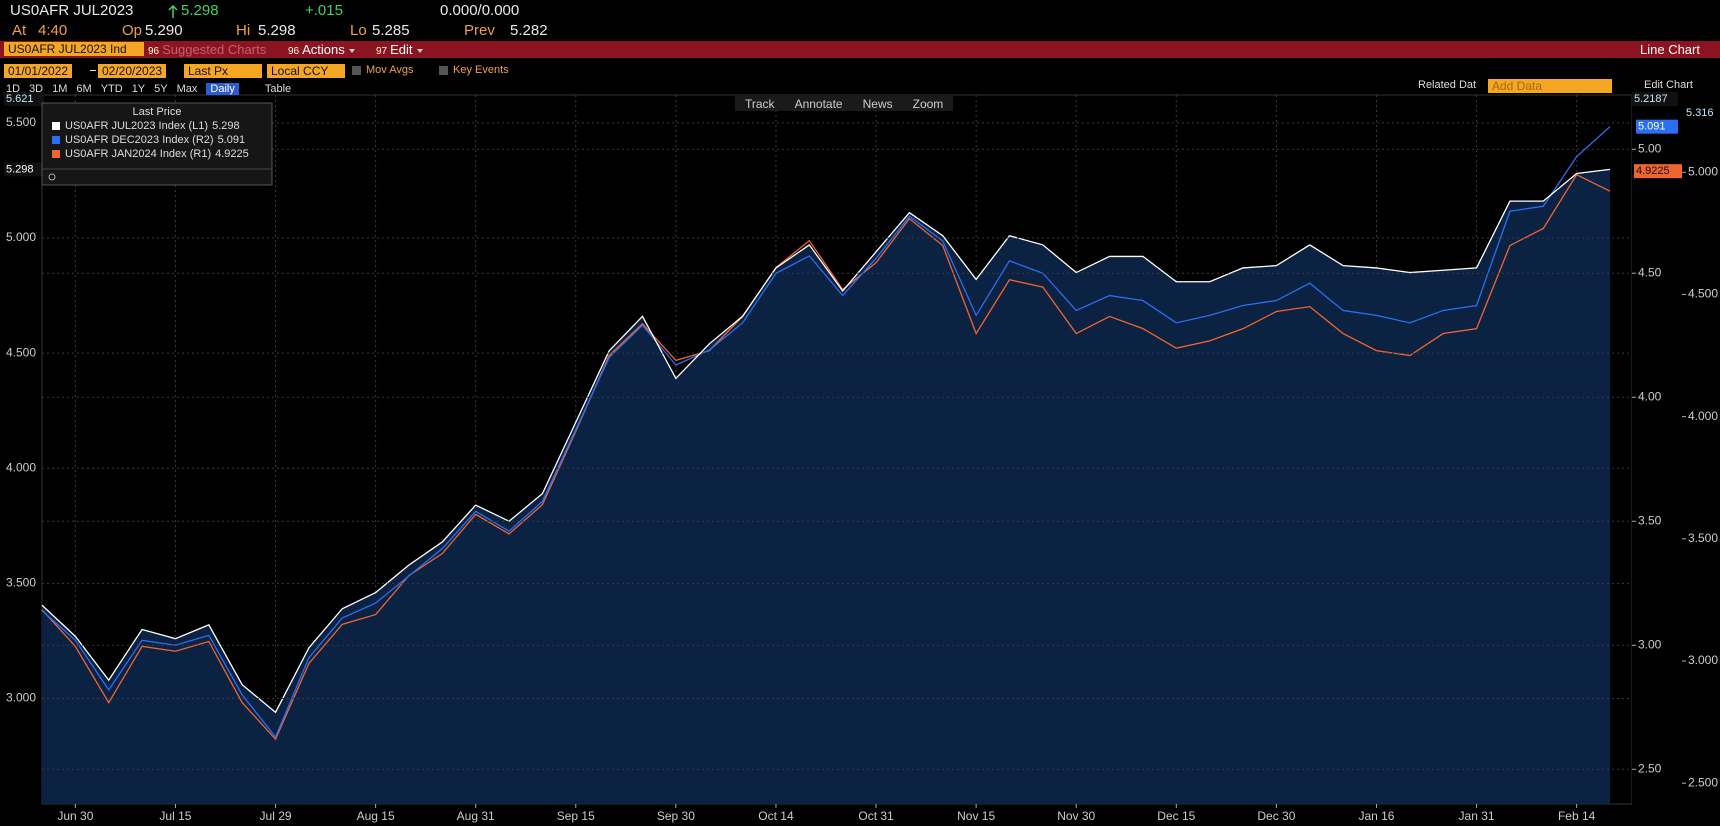  Describe the element at coordinates (173, 11) in the screenshot. I see `up-arrow` at that location.